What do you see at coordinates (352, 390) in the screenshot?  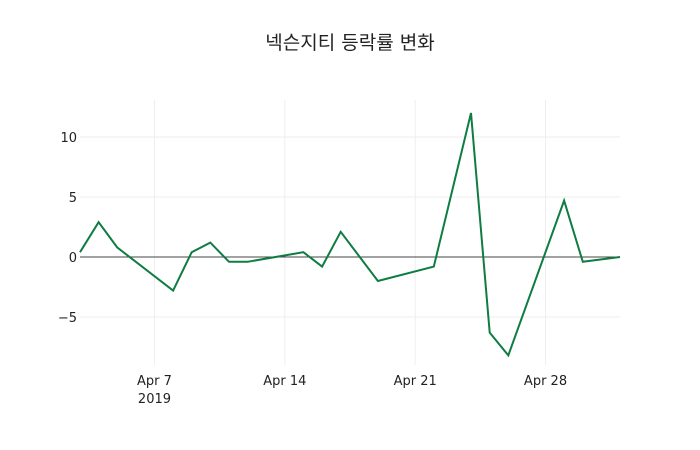 I see `x-axis-labels: Apr 7 2019 Apr 14 Apr 21 Apr 28` at bounding box center [352, 390].